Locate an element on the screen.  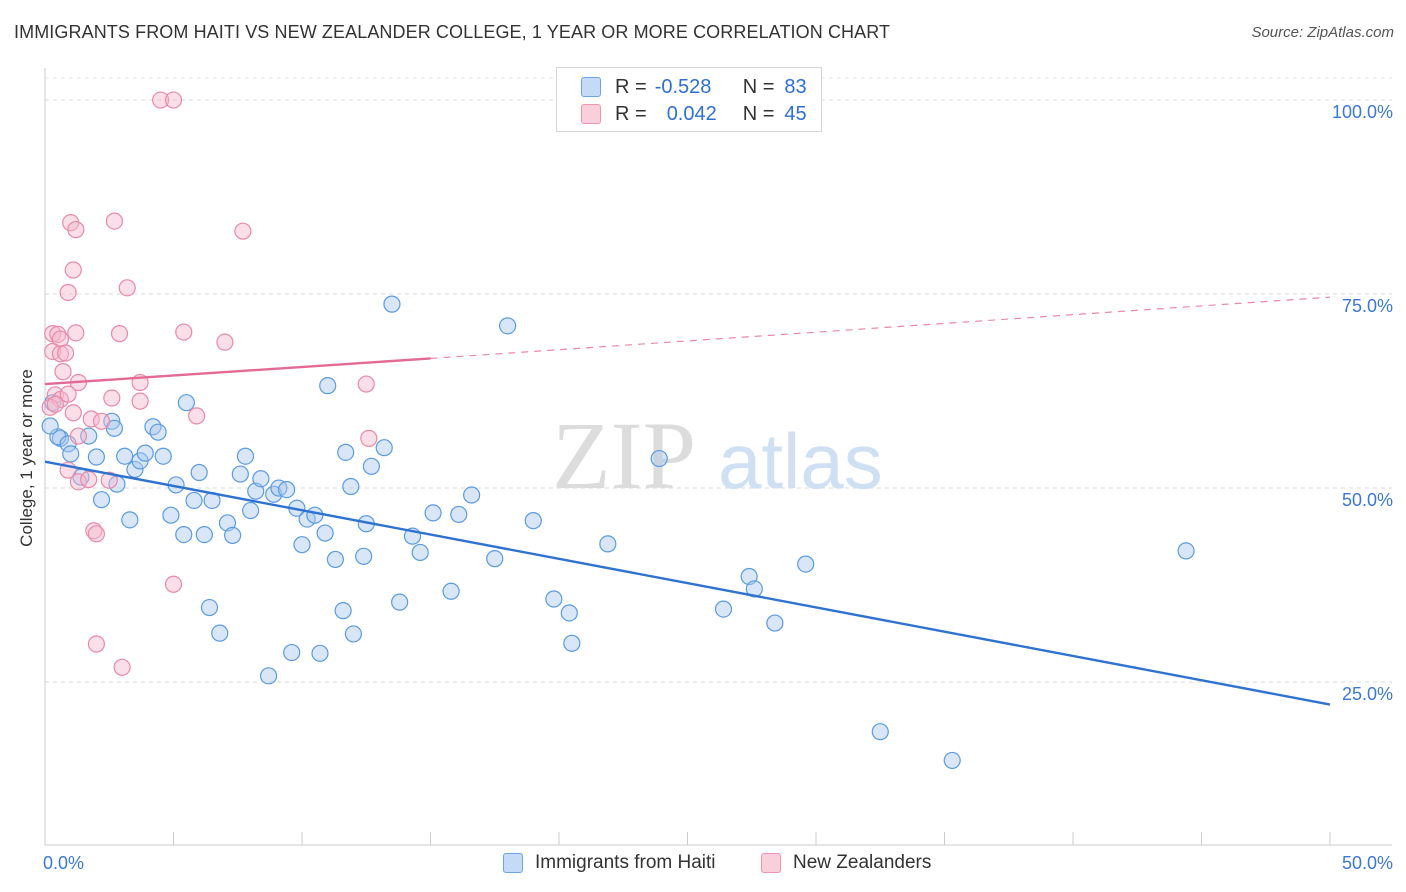
legend-r-value: 0.042 is located at coordinates (691, 113).